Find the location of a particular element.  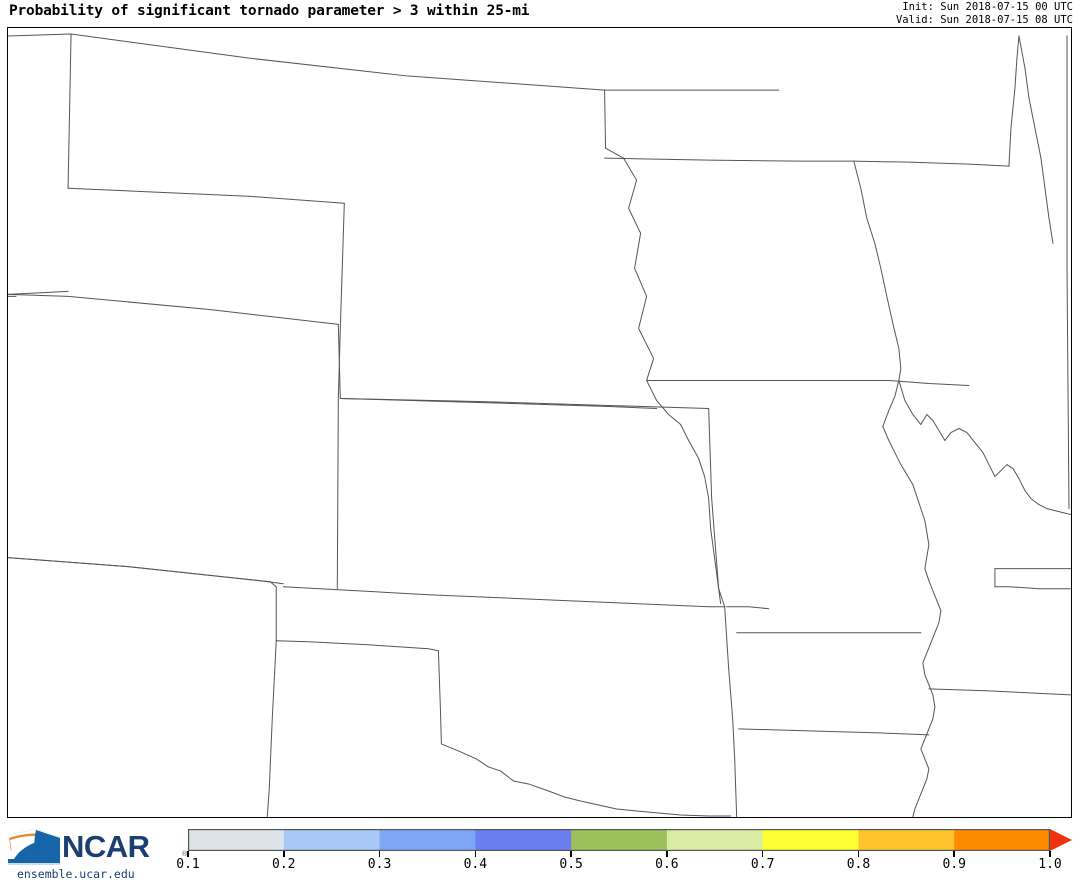

colorbar-gradient is located at coordinates (630, 840).